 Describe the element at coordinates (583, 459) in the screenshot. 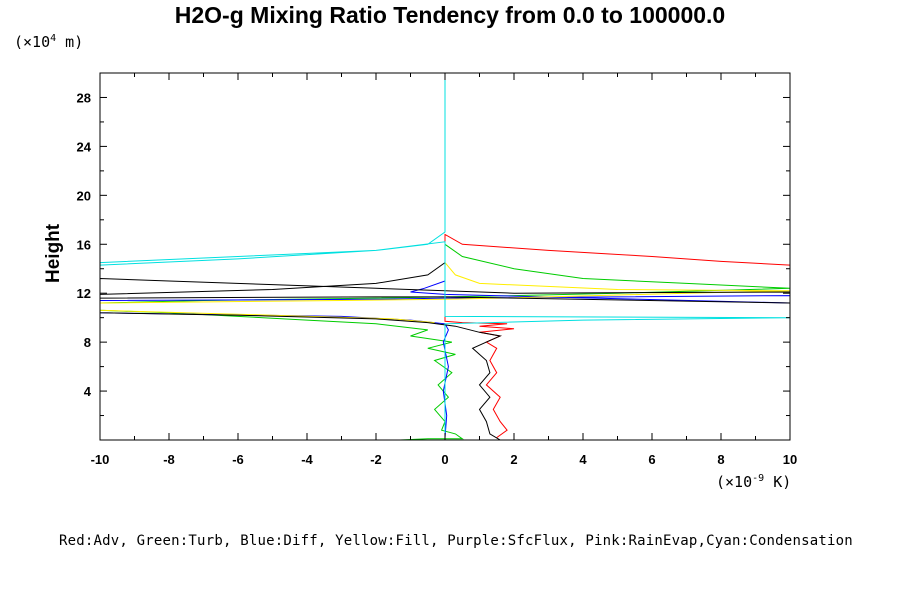

I see `x-tick-label: 4` at that location.